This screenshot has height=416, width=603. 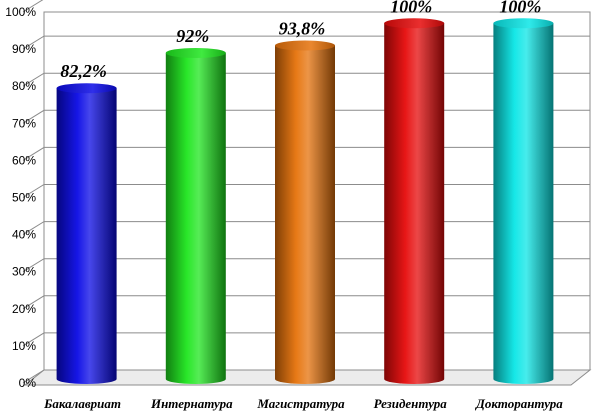 I want to click on y-tick-label: 40%, so click(x=24, y=235).